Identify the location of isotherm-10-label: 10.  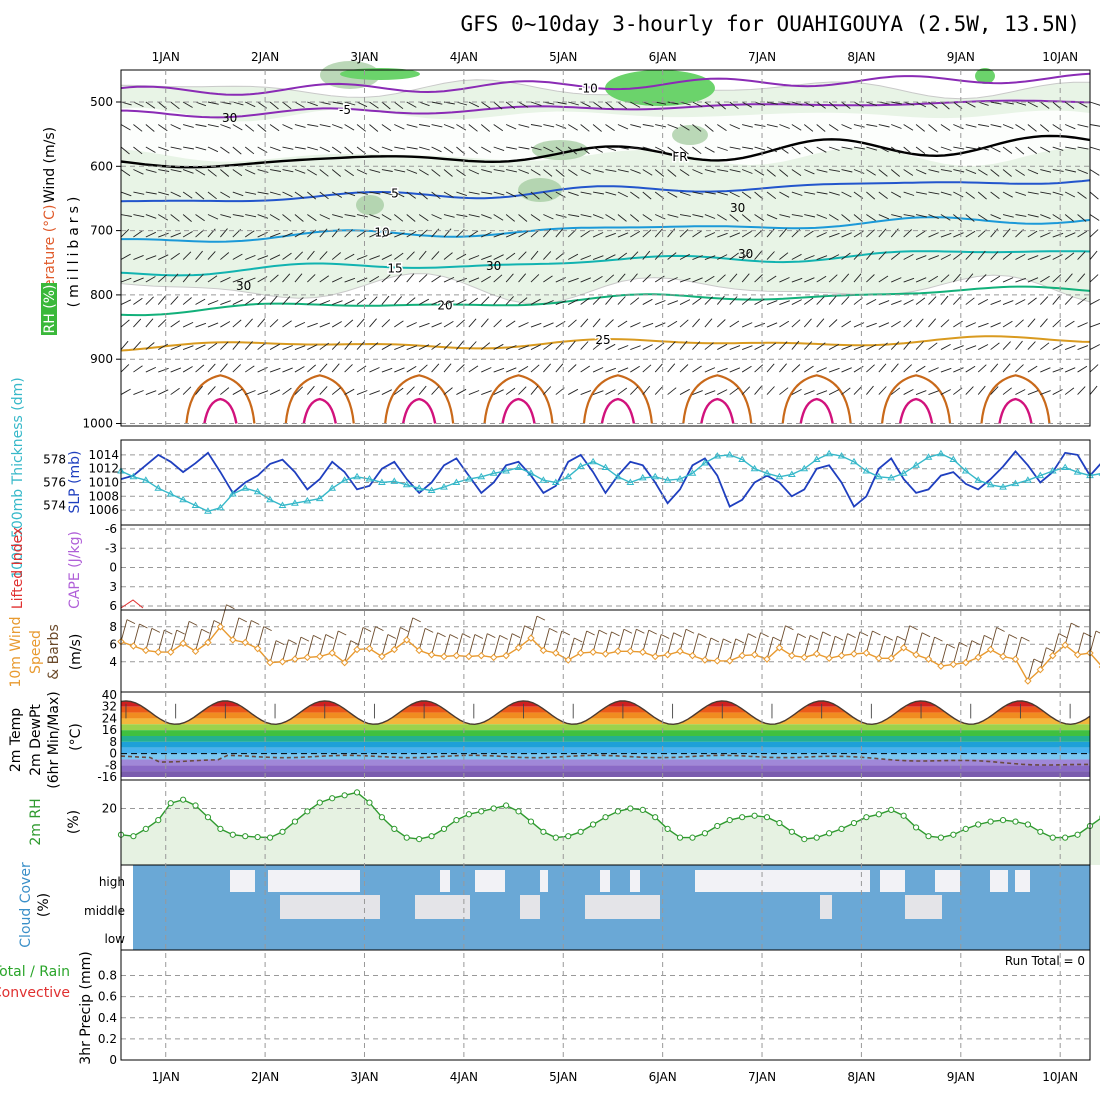
(381, 233).